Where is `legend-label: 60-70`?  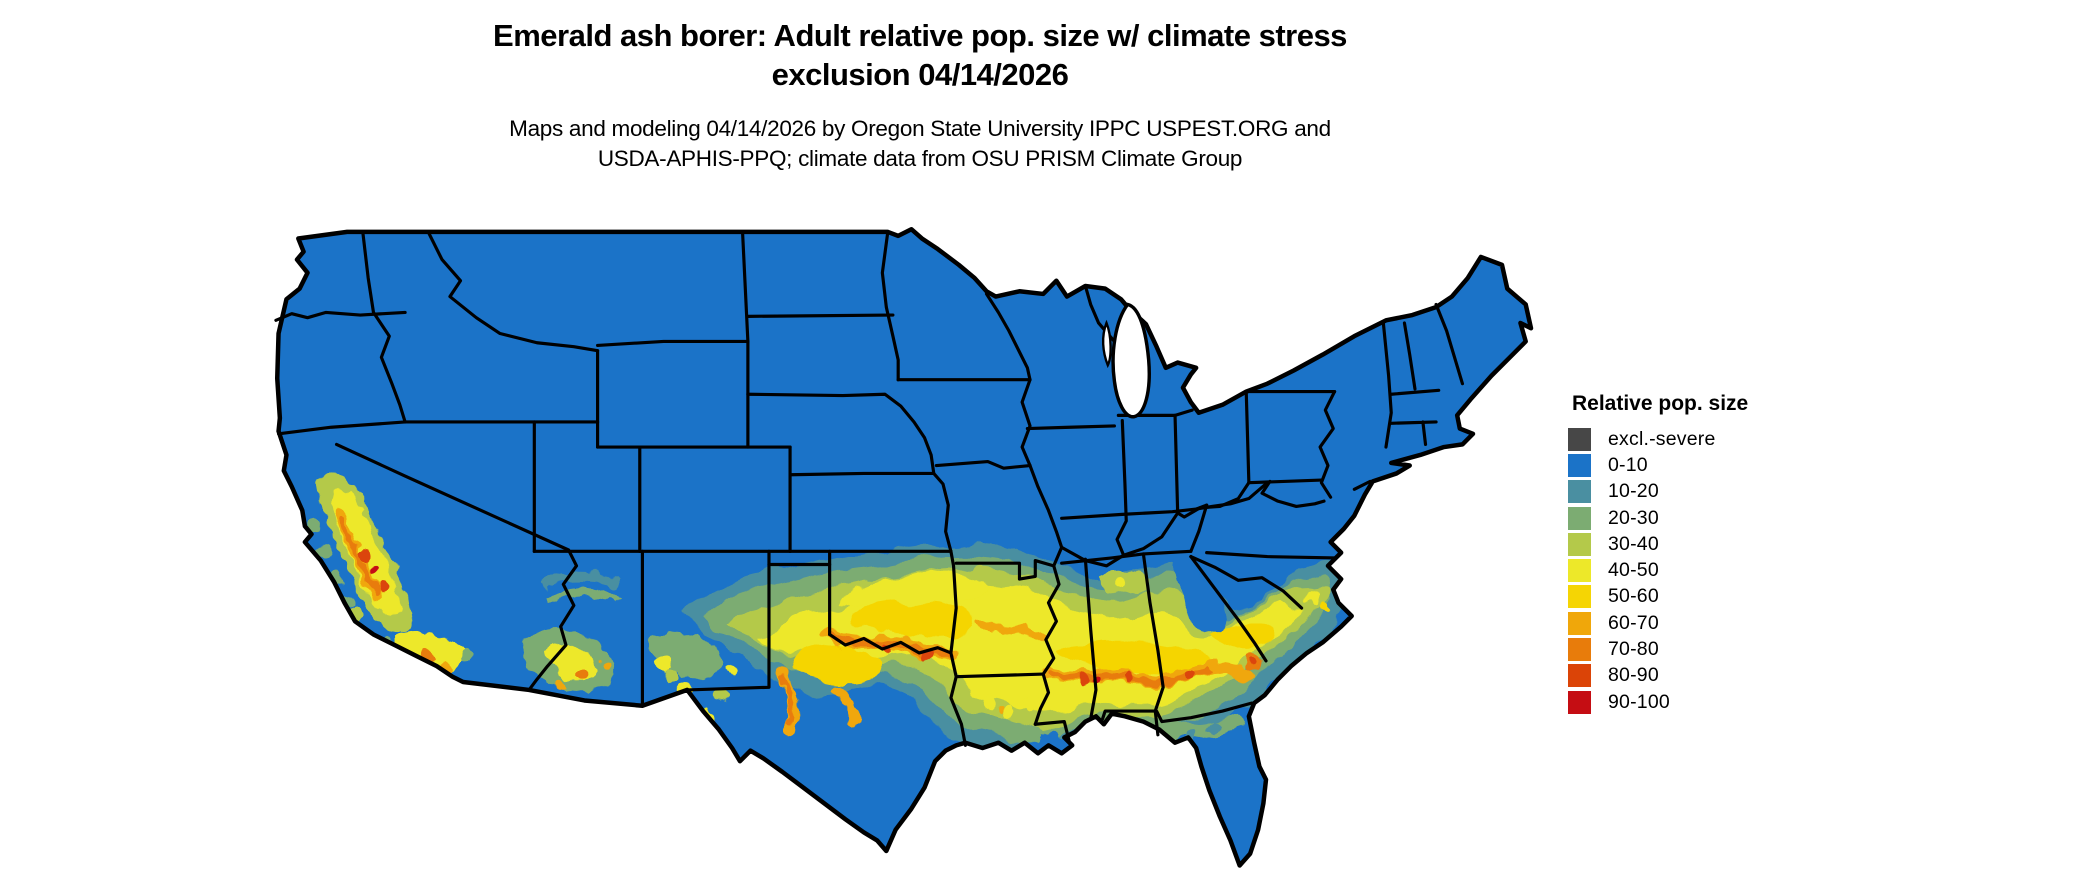
legend-label: 60-70 is located at coordinates (1633, 622).